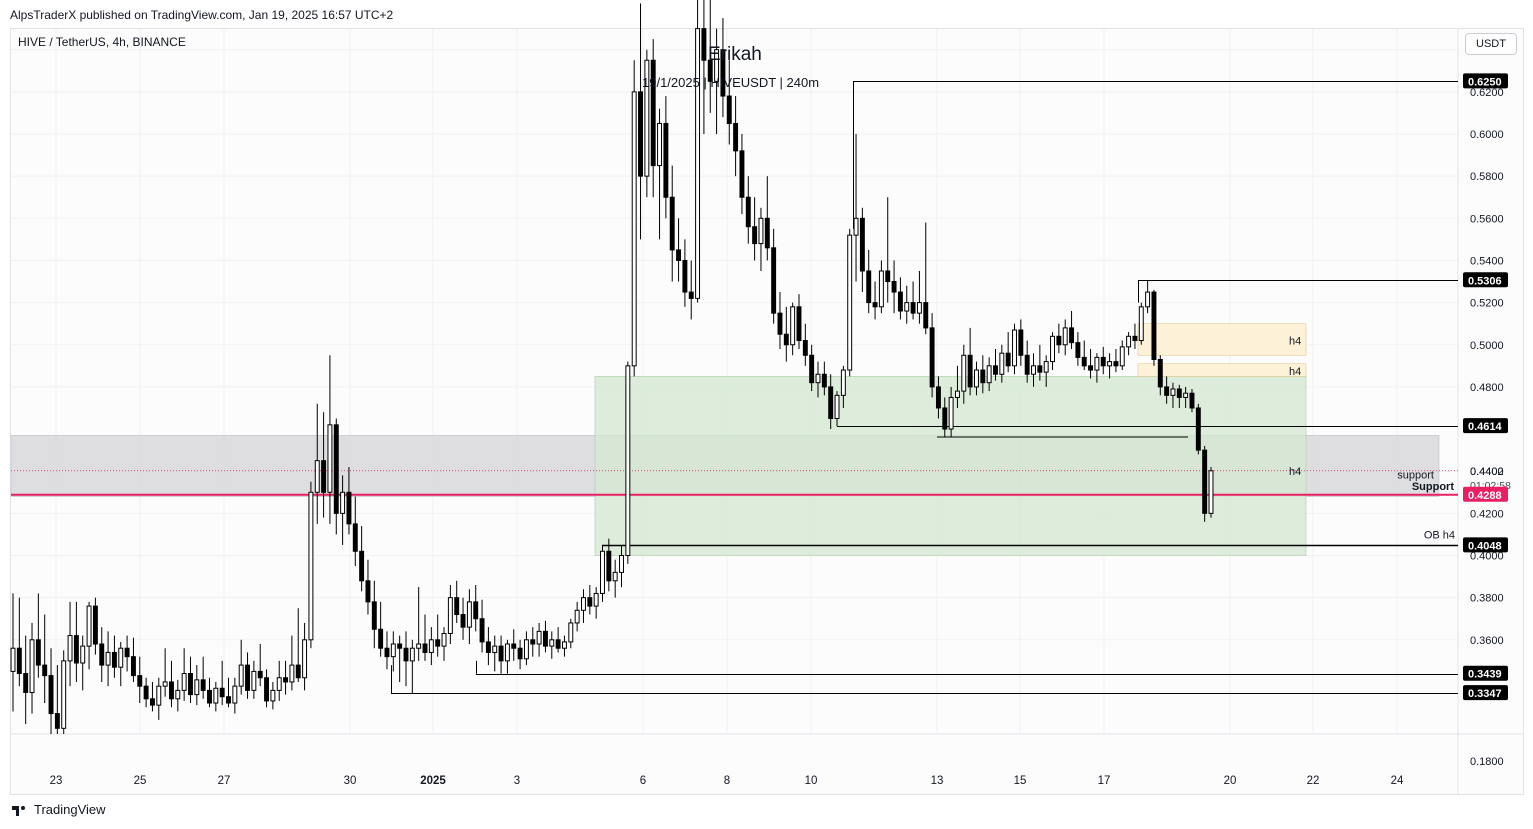  Describe the element at coordinates (20, 810) in the screenshot. I see `tradingview-logo-icon` at that location.